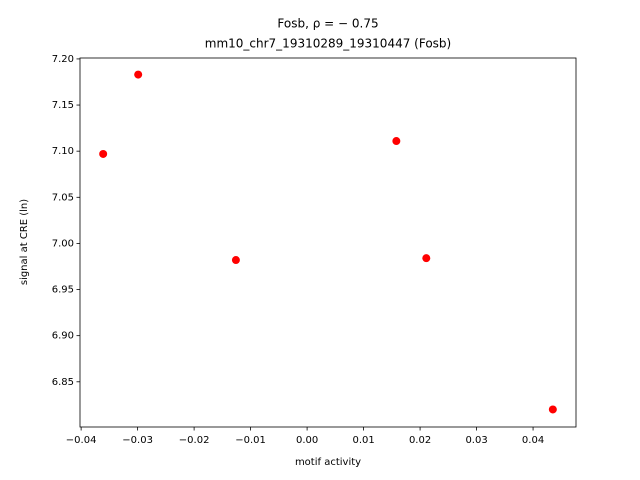 This screenshot has width=640, height=480. Describe the element at coordinates (328, 44) in the screenshot. I see `chart-subtitle: mm10_chr7_19310289_19310447 (Fosb)` at that location.